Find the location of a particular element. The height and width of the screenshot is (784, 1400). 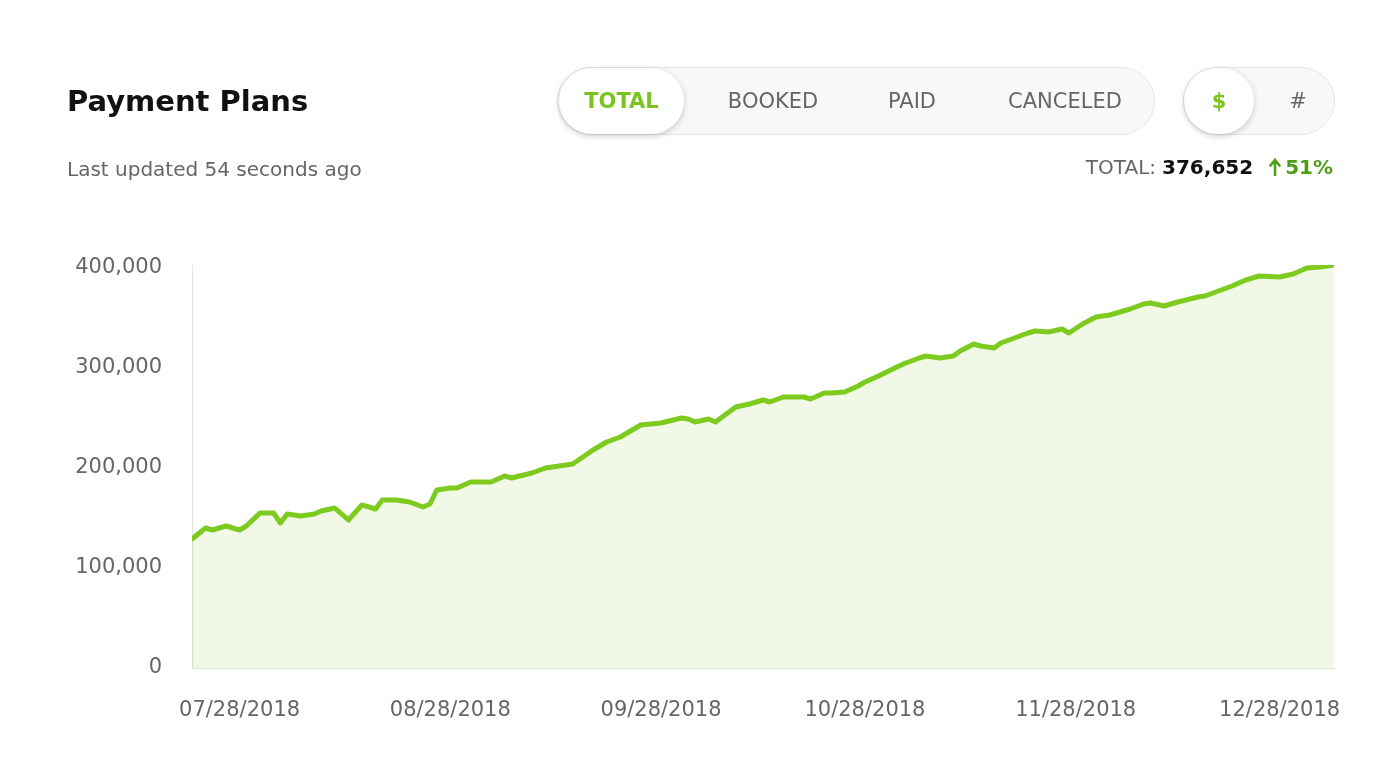

y-tick-label: 200,000 is located at coordinates (118, 466).